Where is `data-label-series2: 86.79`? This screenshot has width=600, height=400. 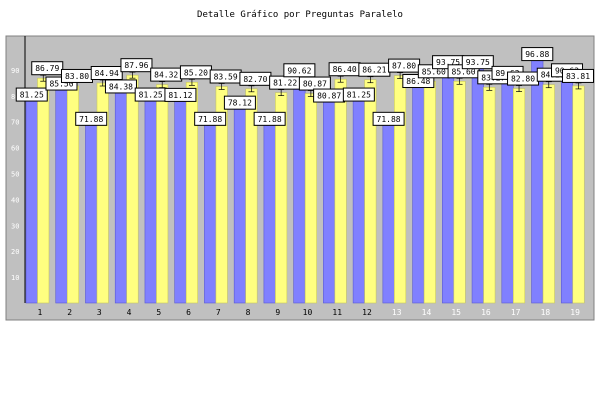 data-label-series2: 86.79 is located at coordinates (47, 68).